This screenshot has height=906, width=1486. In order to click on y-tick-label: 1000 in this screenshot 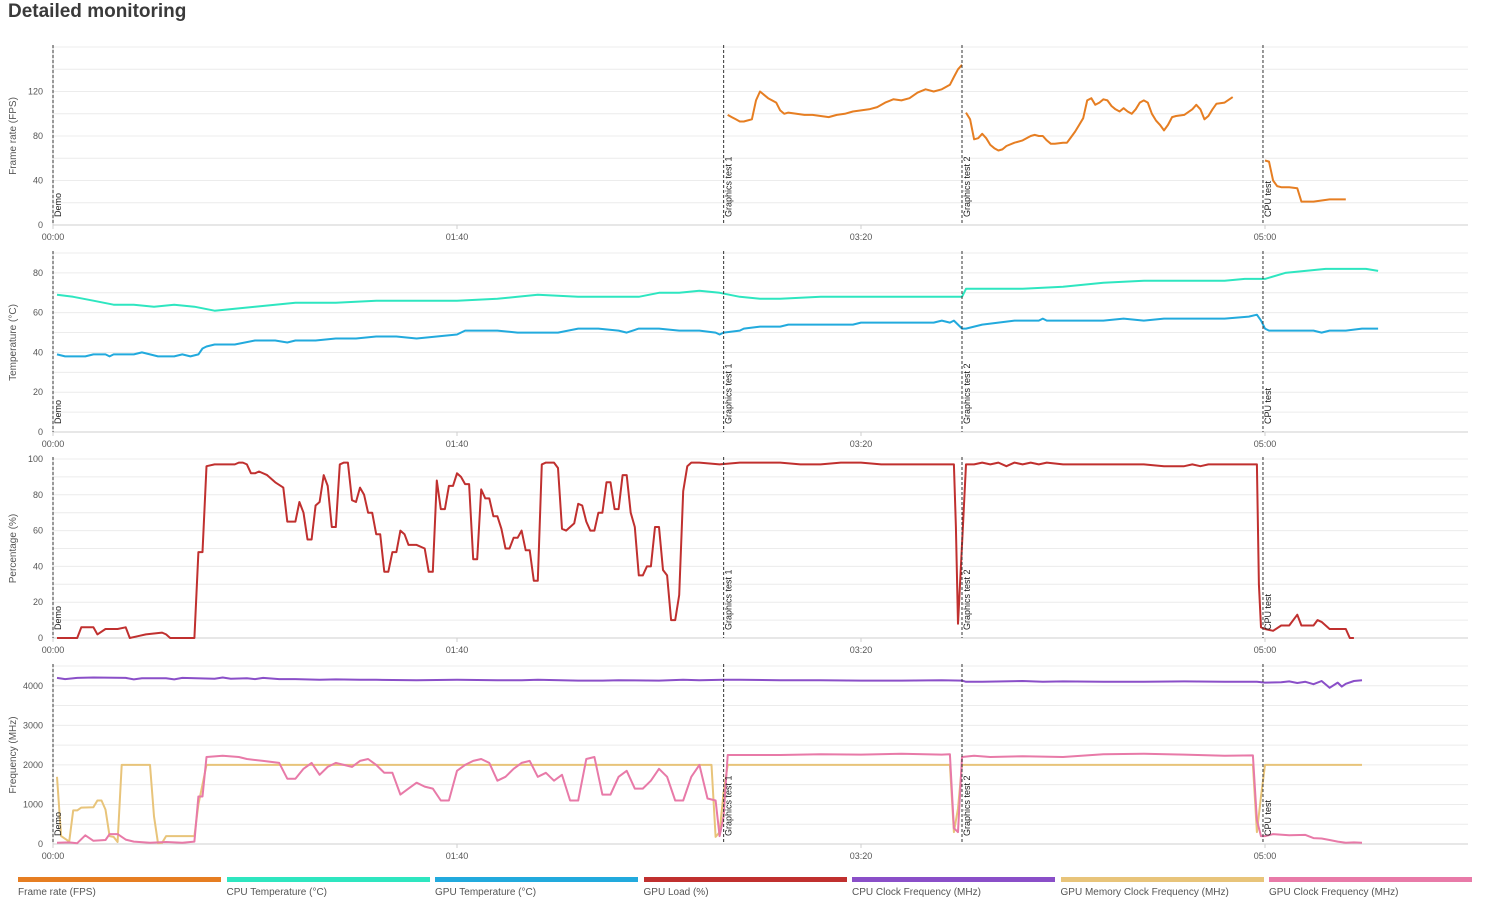, I will do `click(33, 804)`.